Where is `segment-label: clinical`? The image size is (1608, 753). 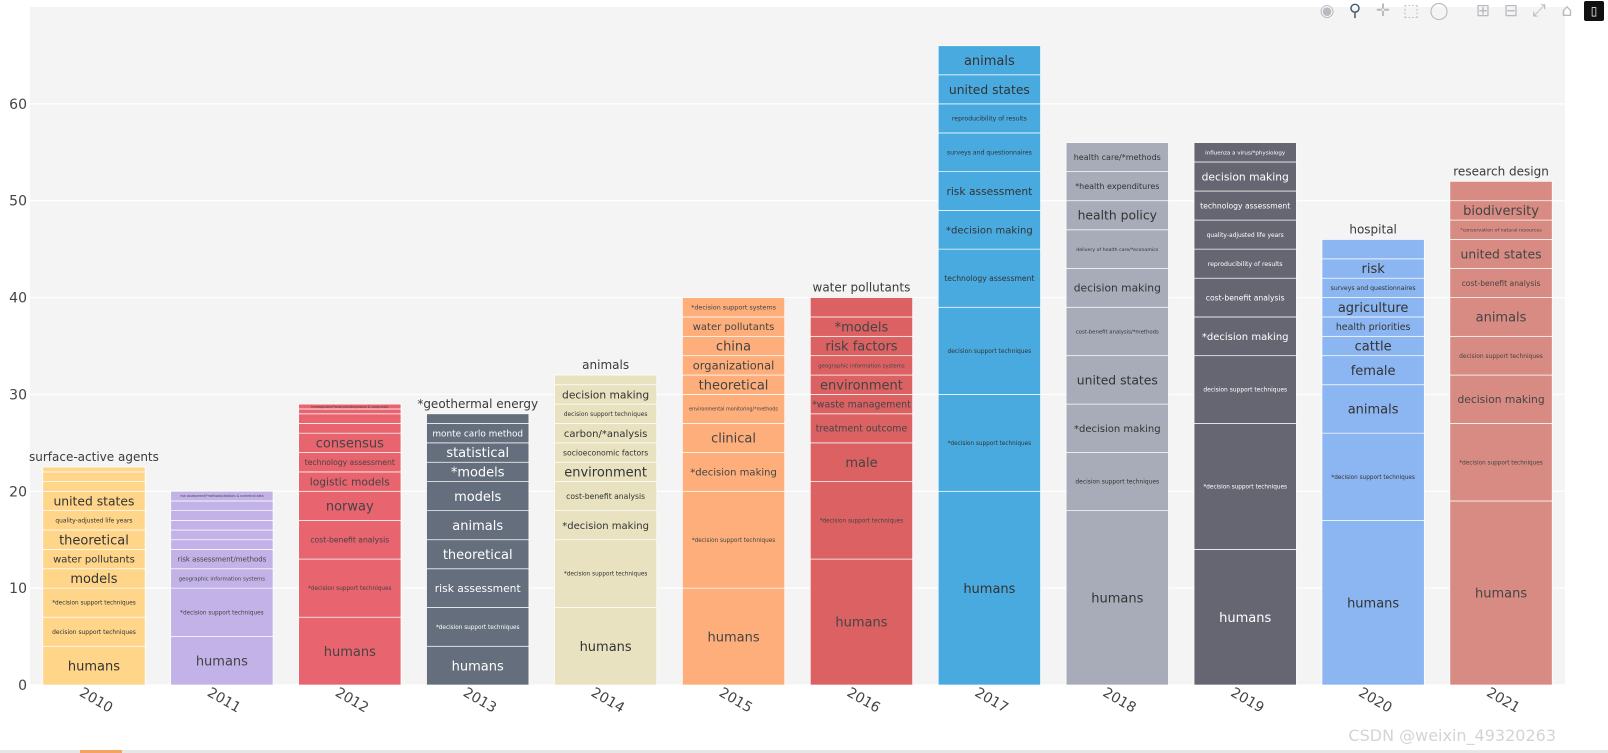 segment-label: clinical is located at coordinates (733, 439).